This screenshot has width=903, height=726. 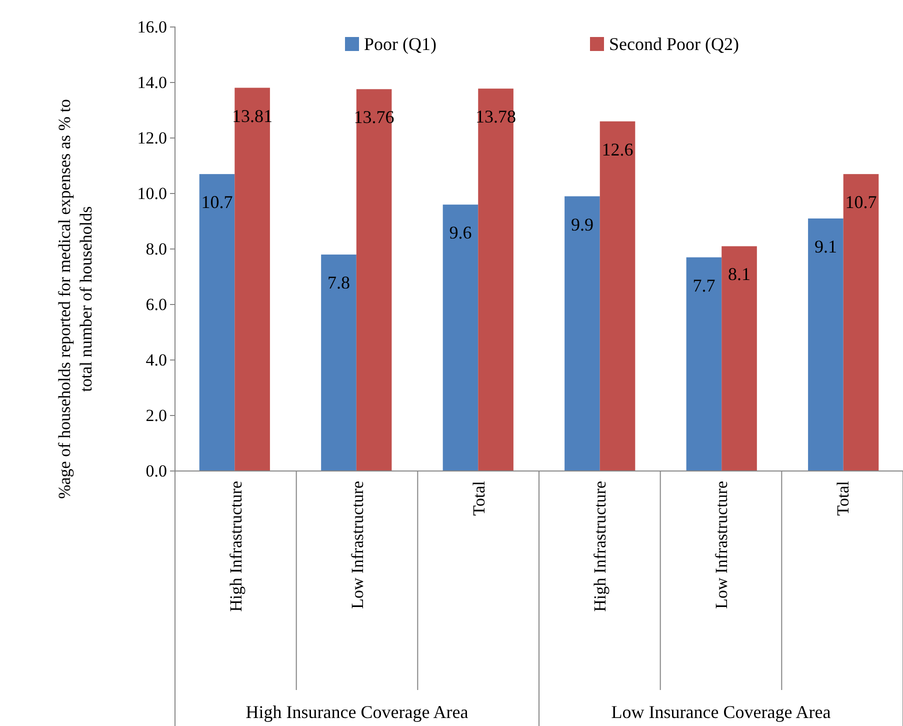 What do you see at coordinates (582, 224) in the screenshot?
I see `data-label: 9.9` at bounding box center [582, 224].